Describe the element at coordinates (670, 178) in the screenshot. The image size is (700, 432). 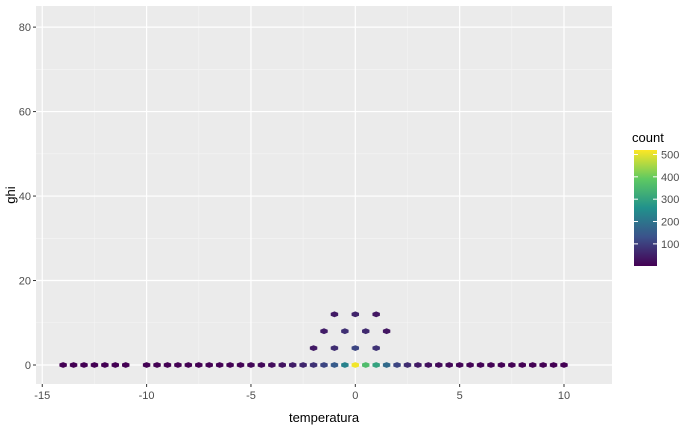
I see `legend-tick-label: 400` at that location.